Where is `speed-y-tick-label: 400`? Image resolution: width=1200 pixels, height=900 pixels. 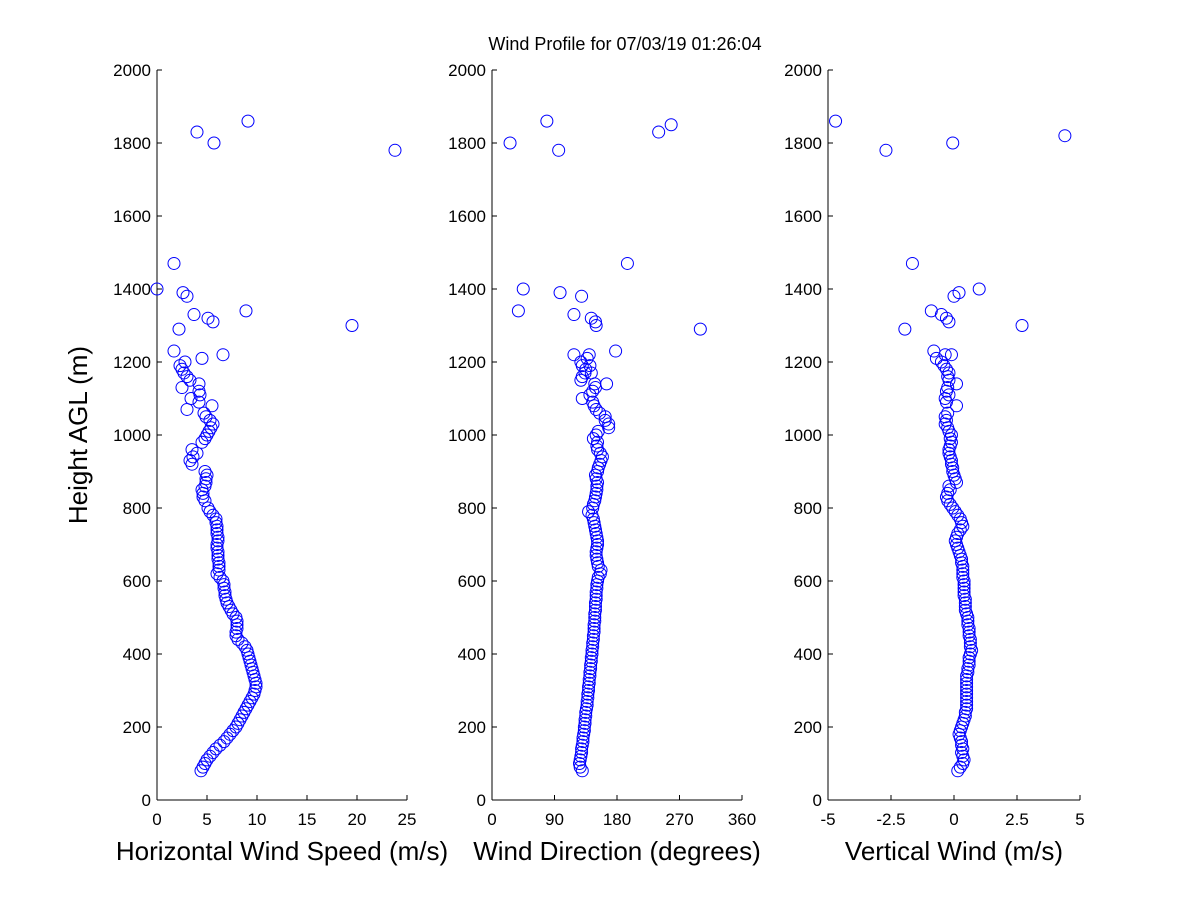
speed-y-tick-label: 400 is located at coordinates (137, 654).